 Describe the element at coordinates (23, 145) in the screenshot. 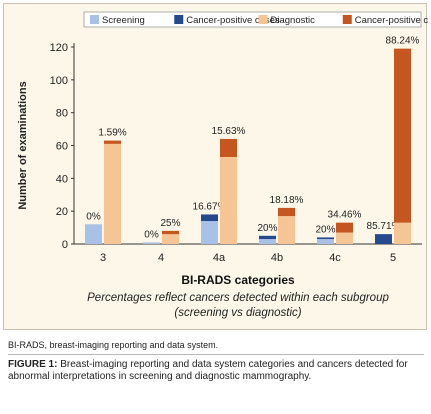

I see `y-axis-title: Number of examinations` at that location.